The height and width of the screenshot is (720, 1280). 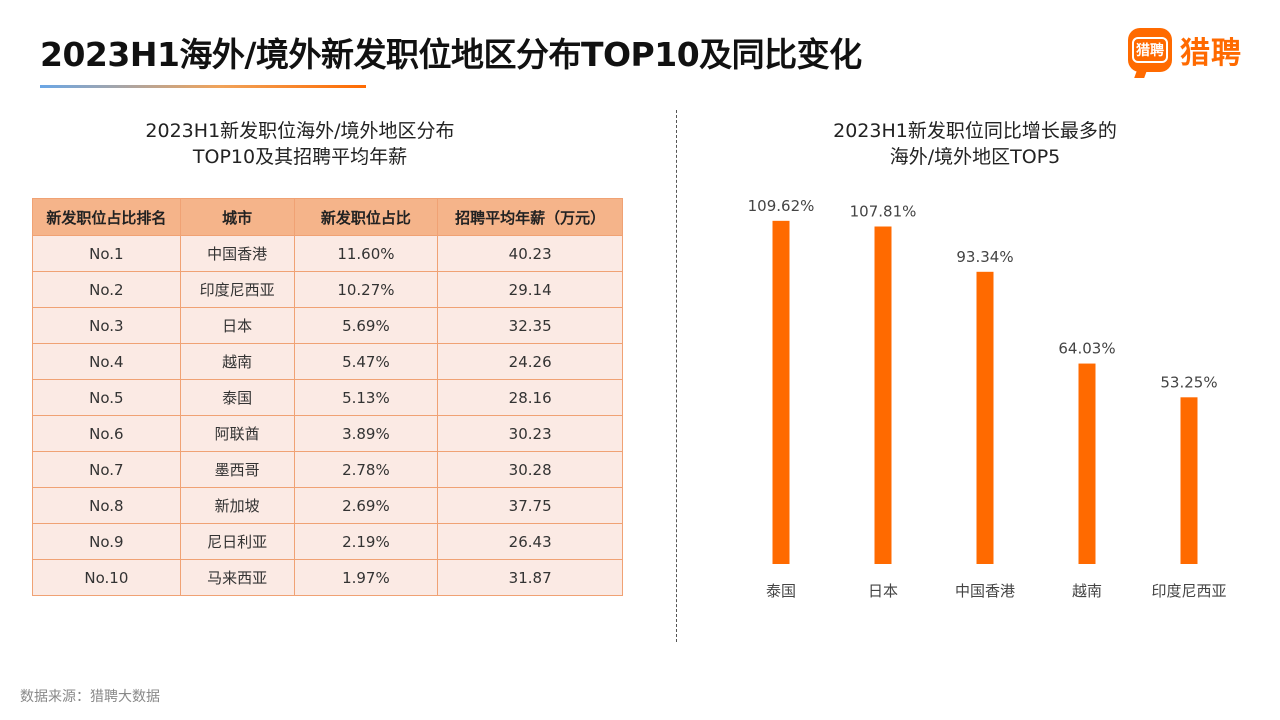 What do you see at coordinates (530, 433) in the screenshot?
I see `salary-cell: 30.23` at bounding box center [530, 433].